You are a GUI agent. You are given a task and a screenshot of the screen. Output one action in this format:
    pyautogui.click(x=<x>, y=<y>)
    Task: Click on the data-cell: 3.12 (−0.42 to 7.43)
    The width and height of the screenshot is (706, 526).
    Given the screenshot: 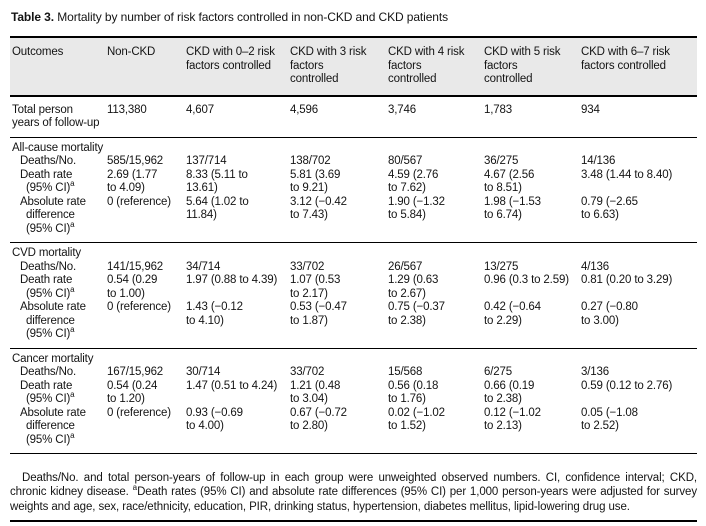 What is the action you would take?
    pyautogui.click(x=318, y=208)
    